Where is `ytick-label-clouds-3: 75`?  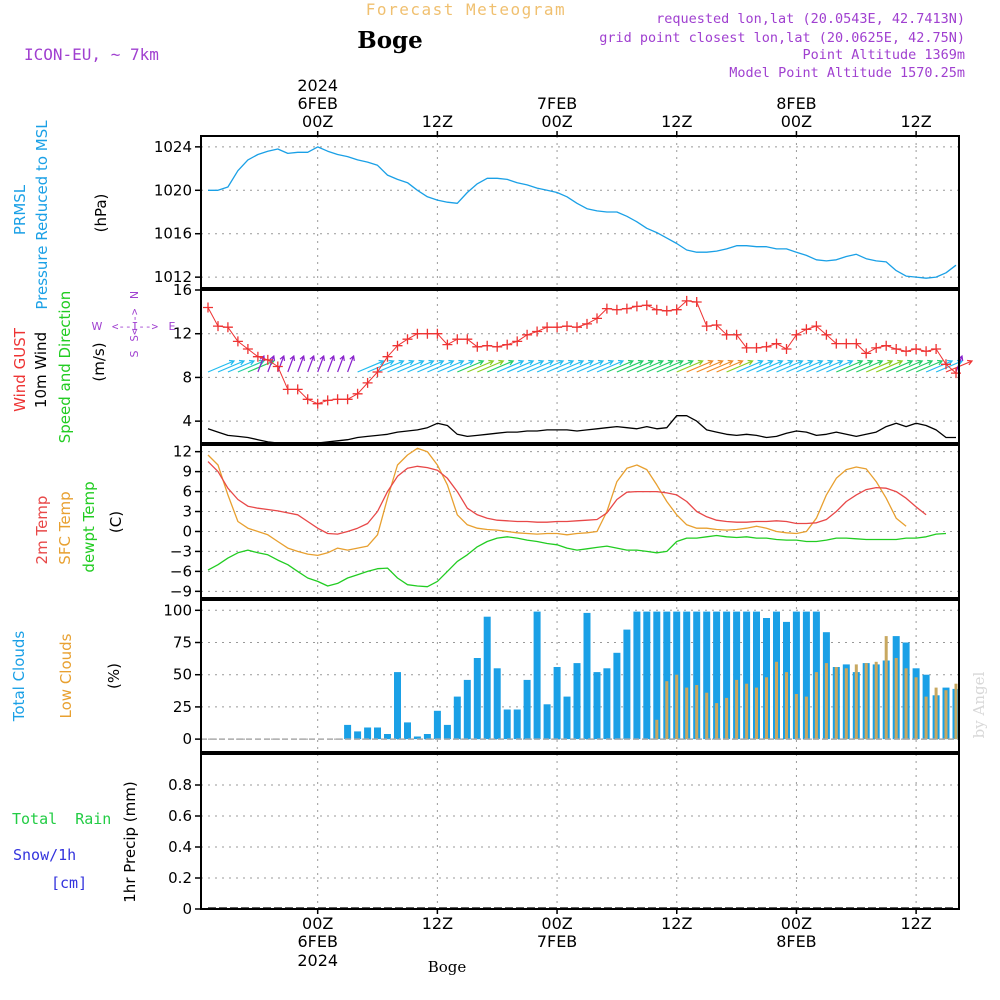
ytick-label-clouds-3: 75 is located at coordinates (182, 643).